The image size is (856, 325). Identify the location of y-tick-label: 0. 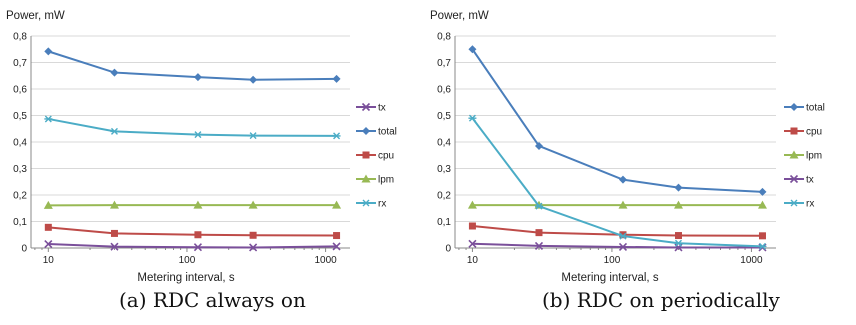
(24, 249).